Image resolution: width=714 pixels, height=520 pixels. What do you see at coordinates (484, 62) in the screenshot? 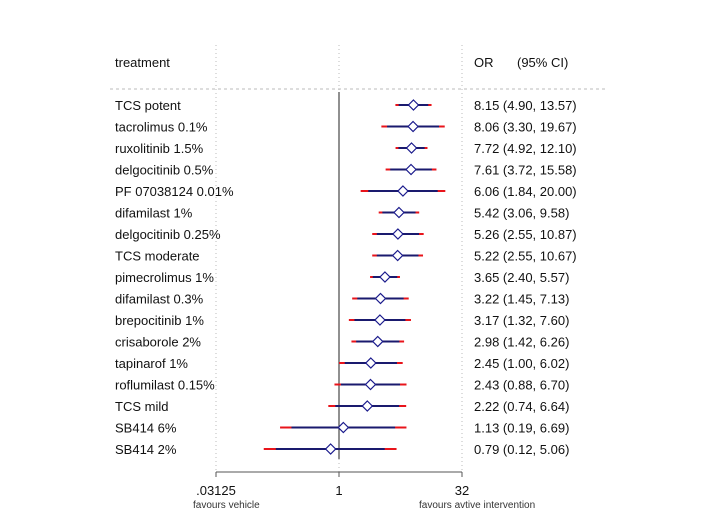
I see `header-or: OR` at bounding box center [484, 62].